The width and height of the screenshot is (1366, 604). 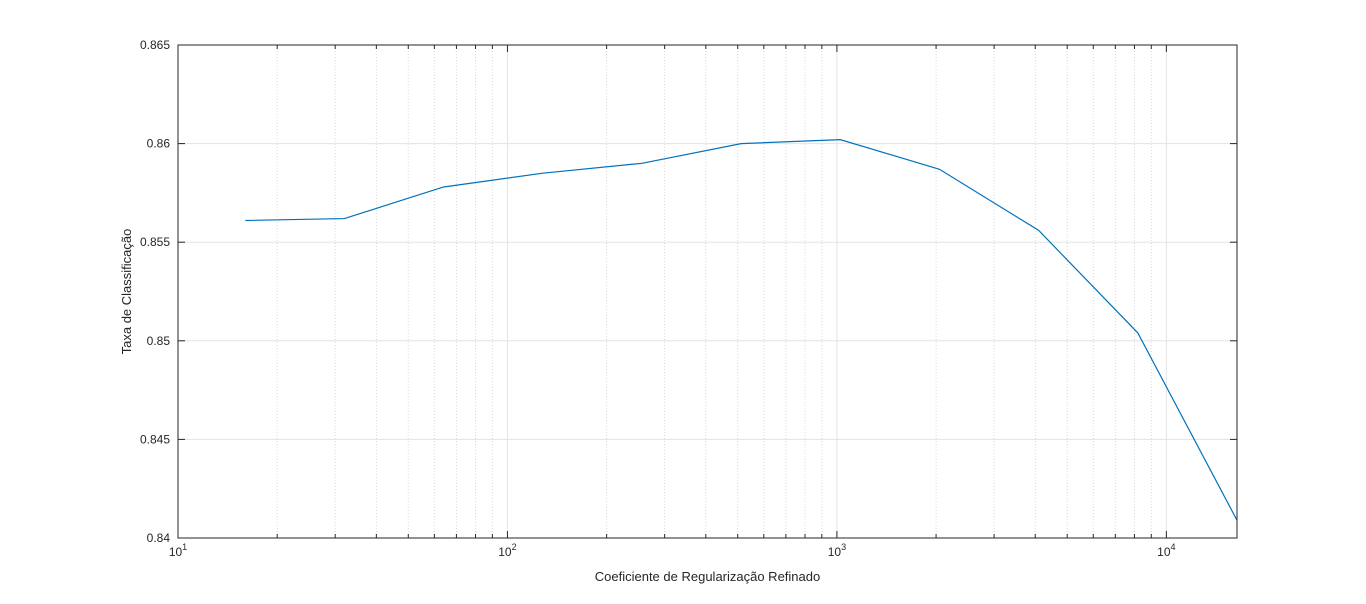 What do you see at coordinates (155, 45) in the screenshot?
I see `y-tick-label: 0.865` at bounding box center [155, 45].